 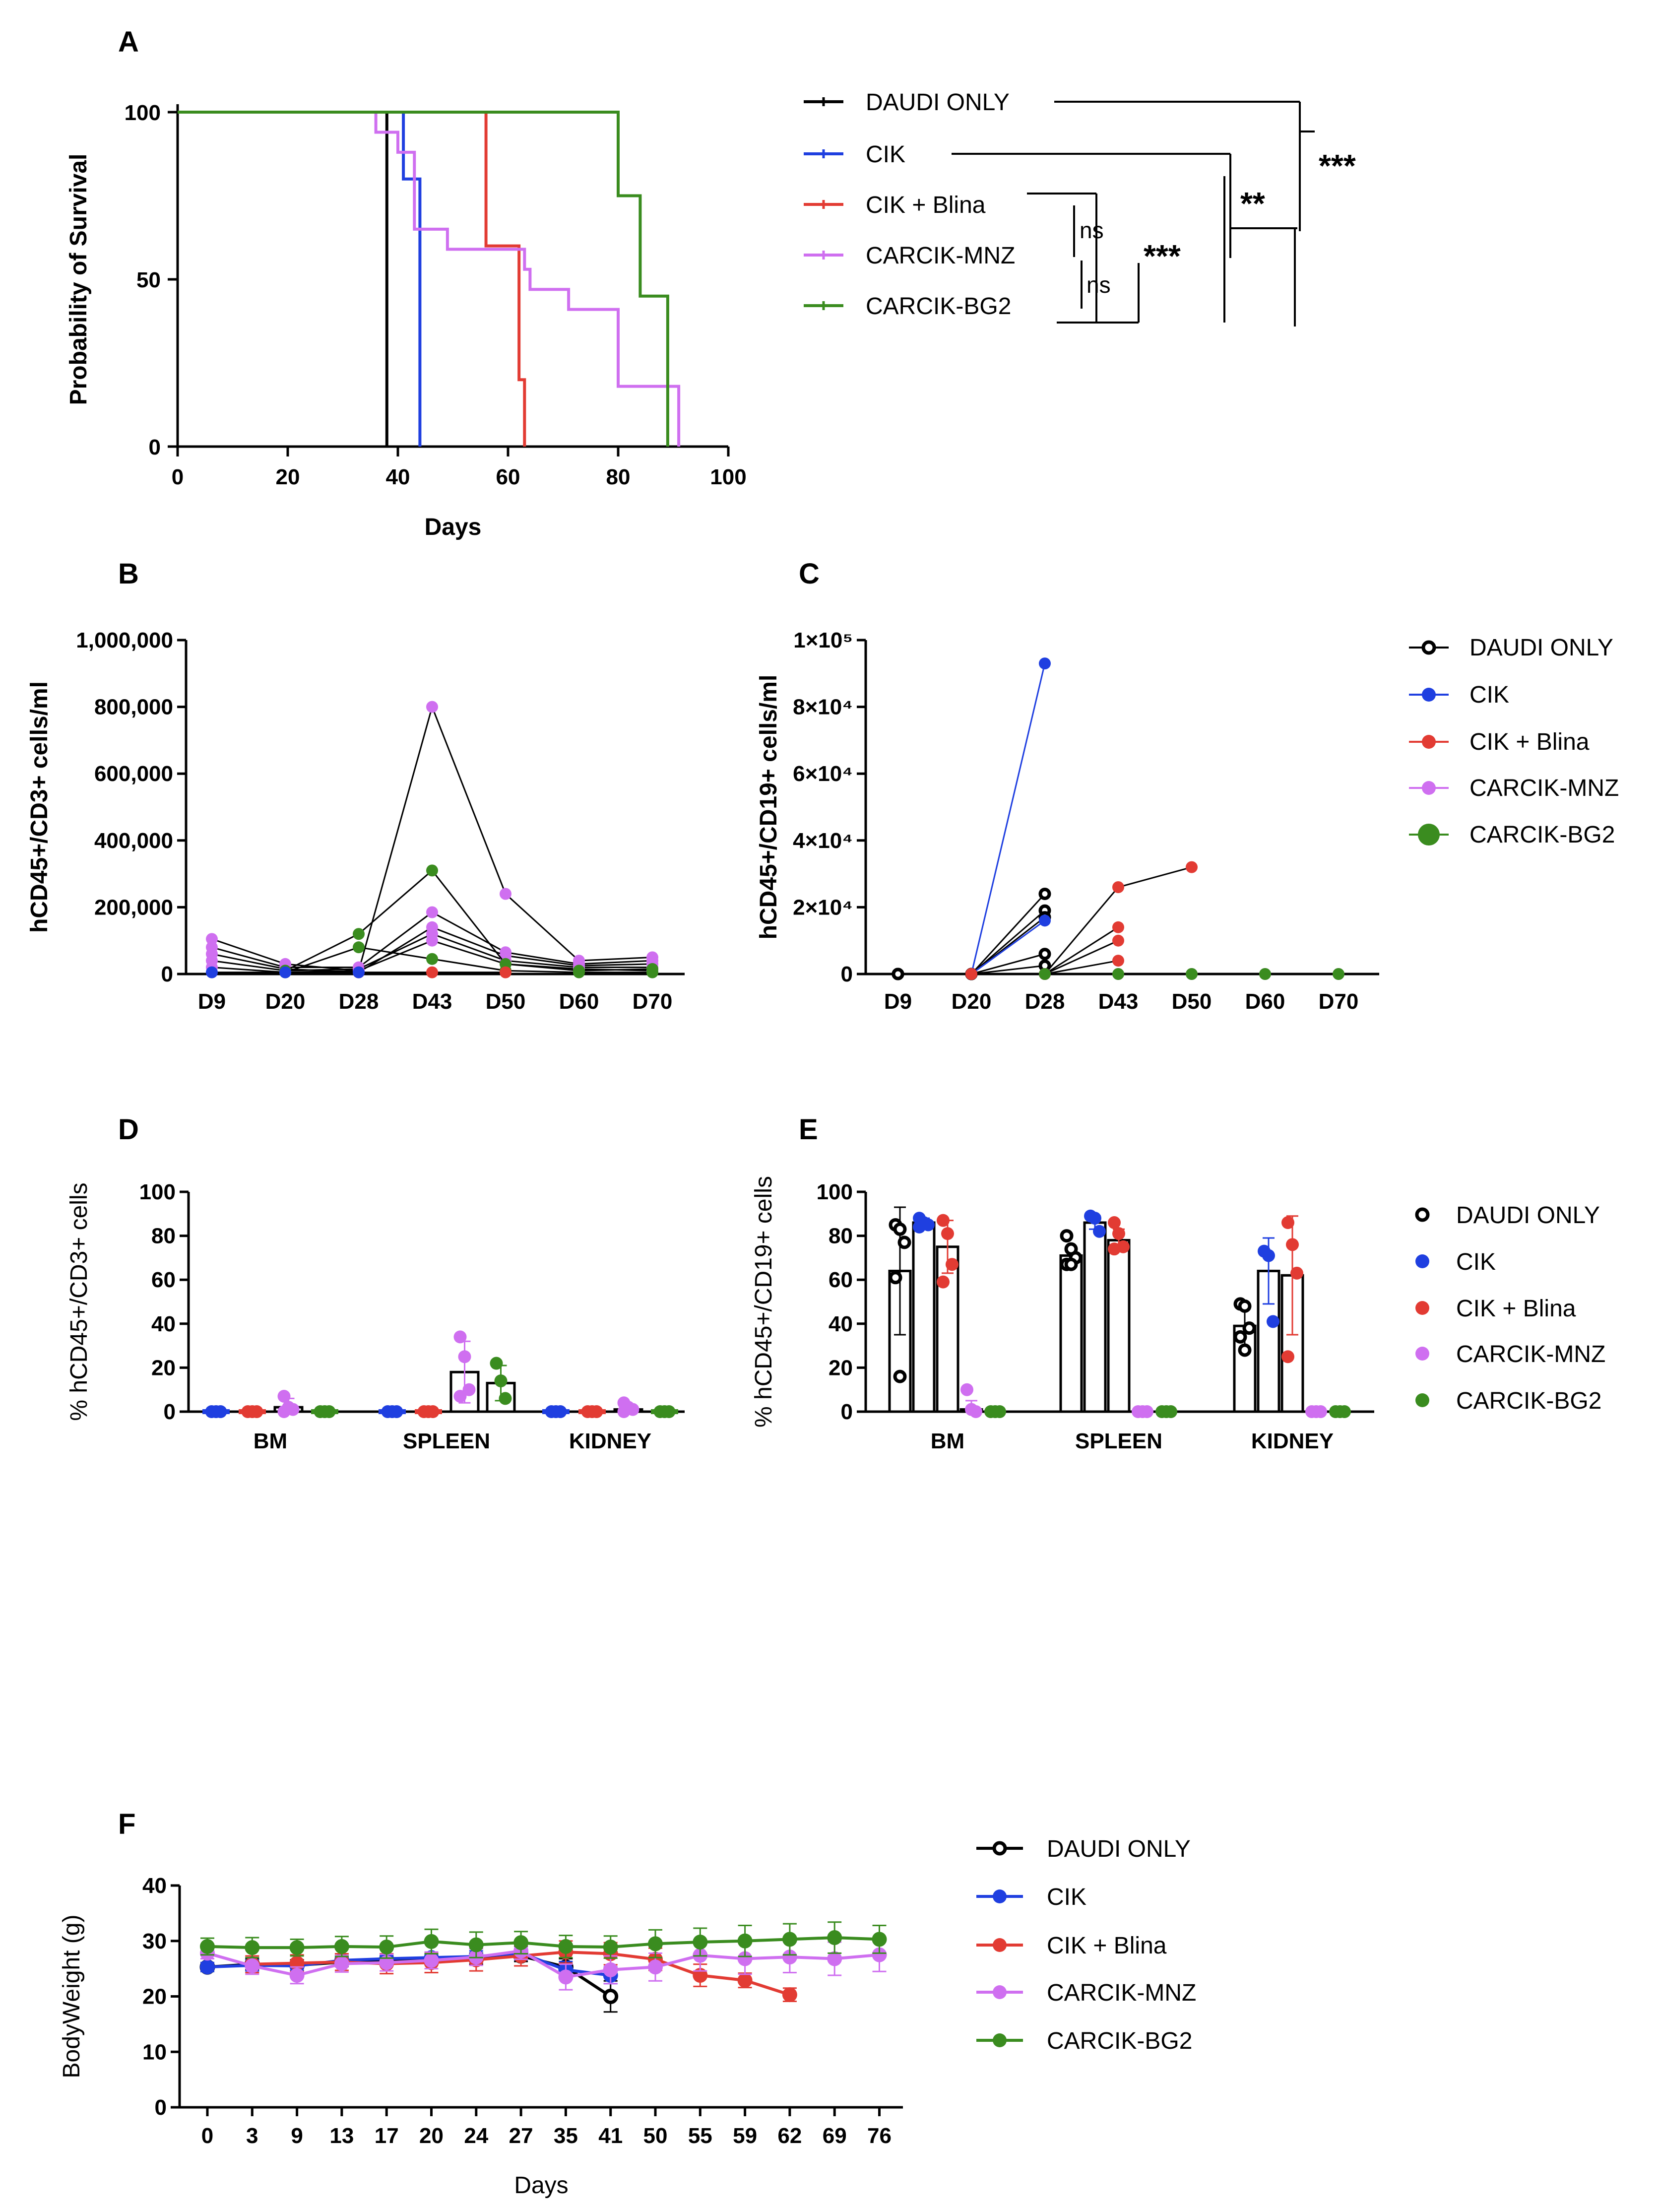 I want to click on survival-curve-bg2, so click(x=423, y=279).